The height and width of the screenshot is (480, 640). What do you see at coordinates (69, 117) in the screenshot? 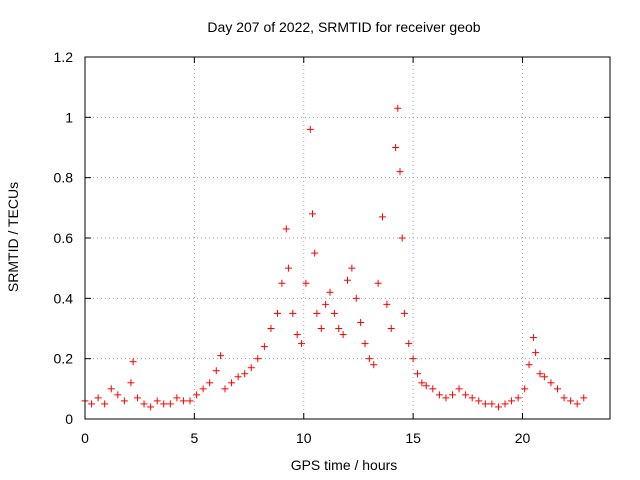
I see `y-tick-label: 1` at bounding box center [69, 117].